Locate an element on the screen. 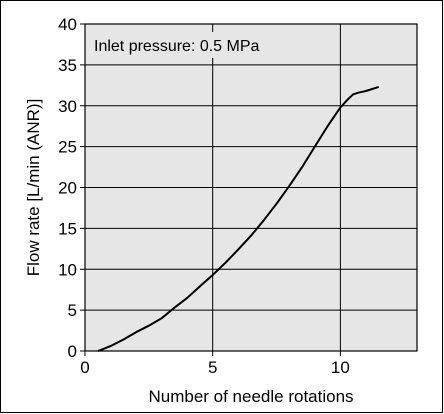 The image size is (444, 414). y-tick-label-5: 5 is located at coordinates (72, 310).